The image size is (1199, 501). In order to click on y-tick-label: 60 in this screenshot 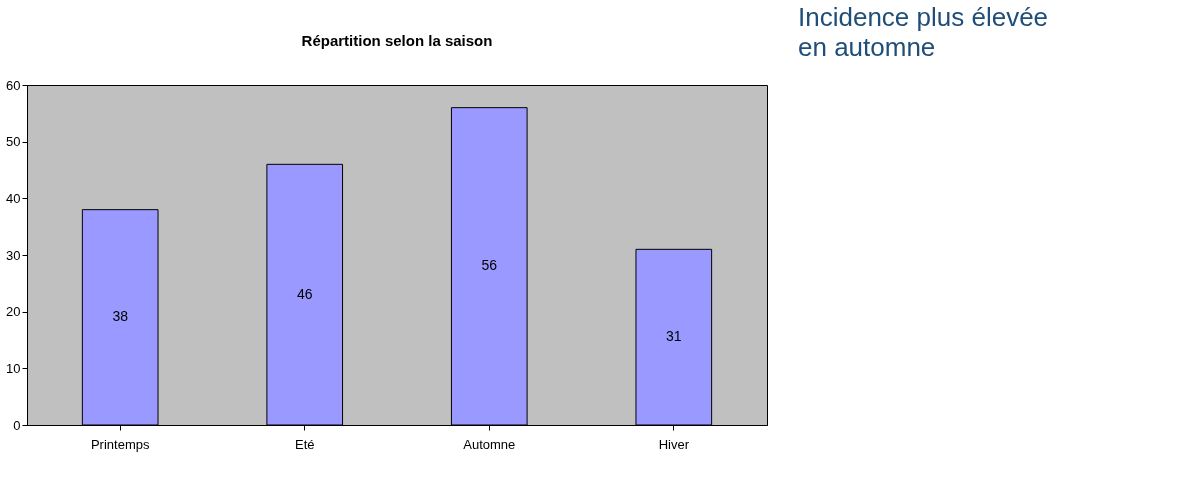, I will do `click(13, 85)`.